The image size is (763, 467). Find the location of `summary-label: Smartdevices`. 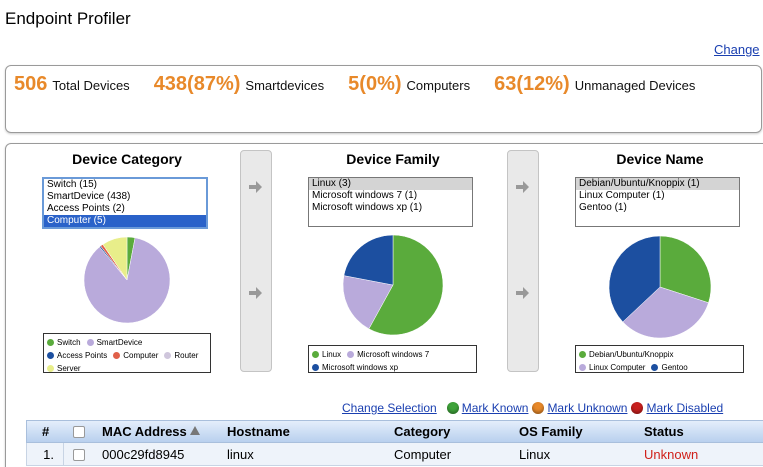

summary-label: Smartdevices is located at coordinates (285, 85).